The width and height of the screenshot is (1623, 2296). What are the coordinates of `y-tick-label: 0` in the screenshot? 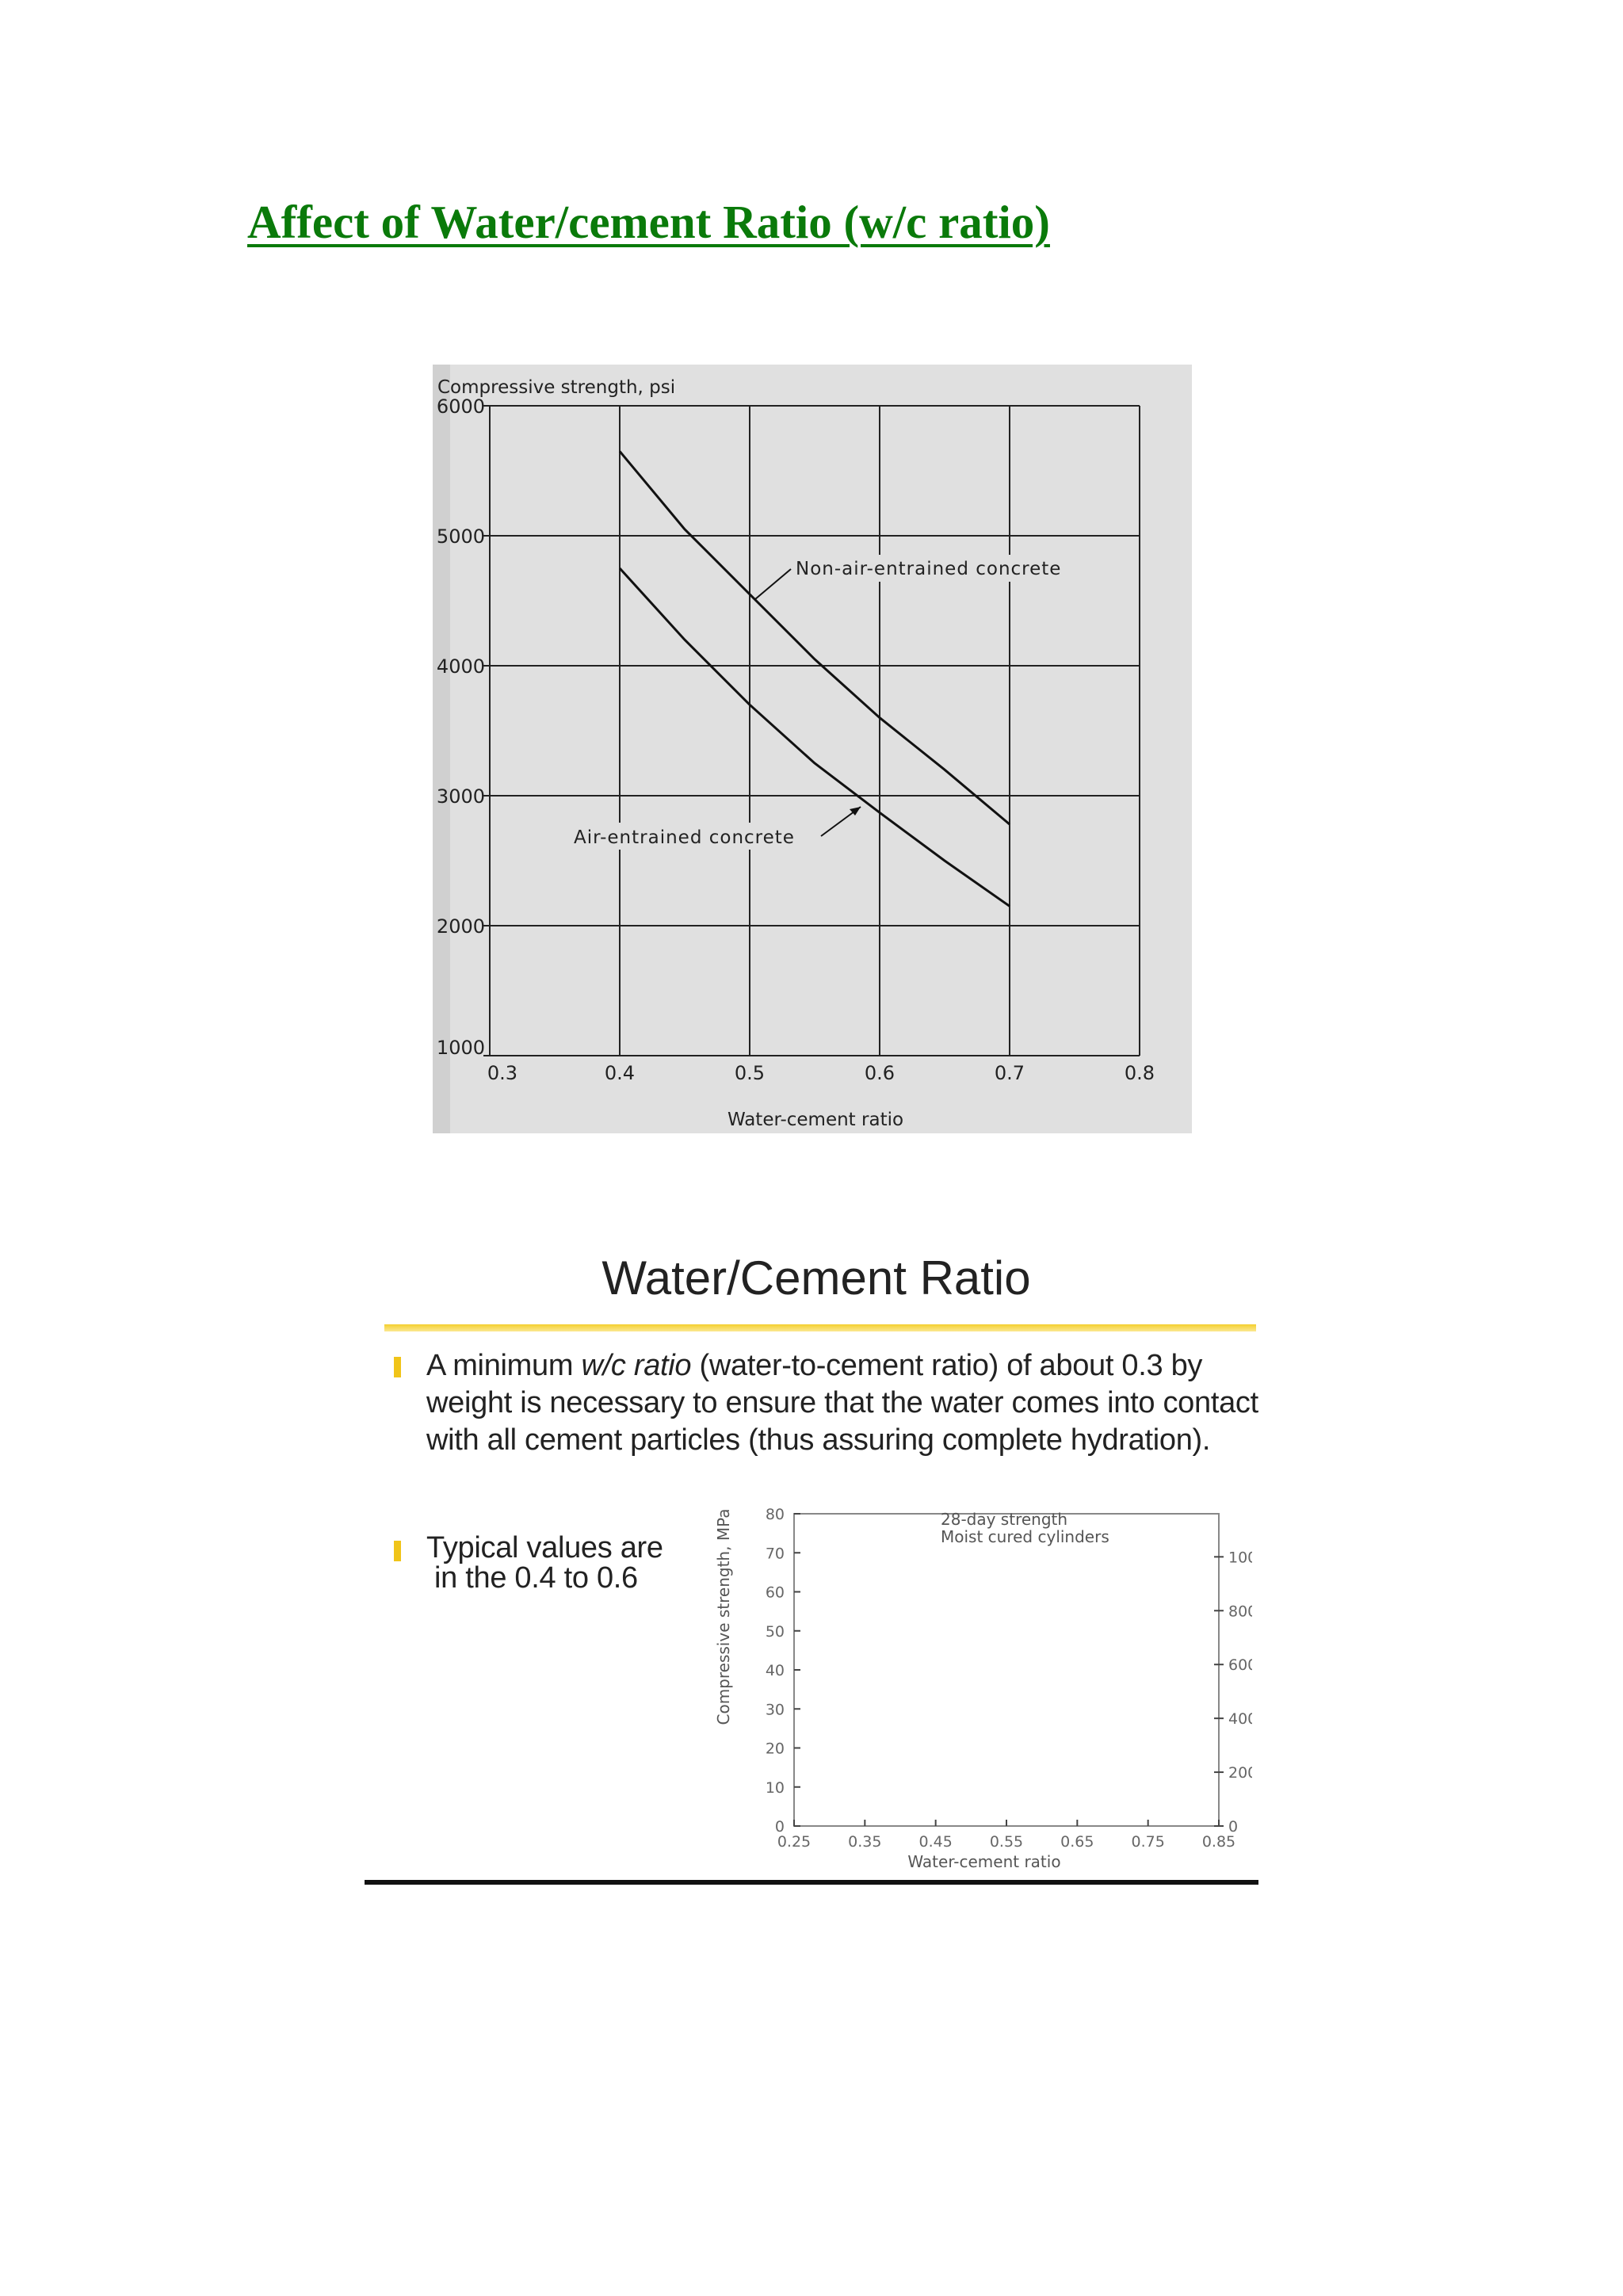 It's located at (780, 1827).